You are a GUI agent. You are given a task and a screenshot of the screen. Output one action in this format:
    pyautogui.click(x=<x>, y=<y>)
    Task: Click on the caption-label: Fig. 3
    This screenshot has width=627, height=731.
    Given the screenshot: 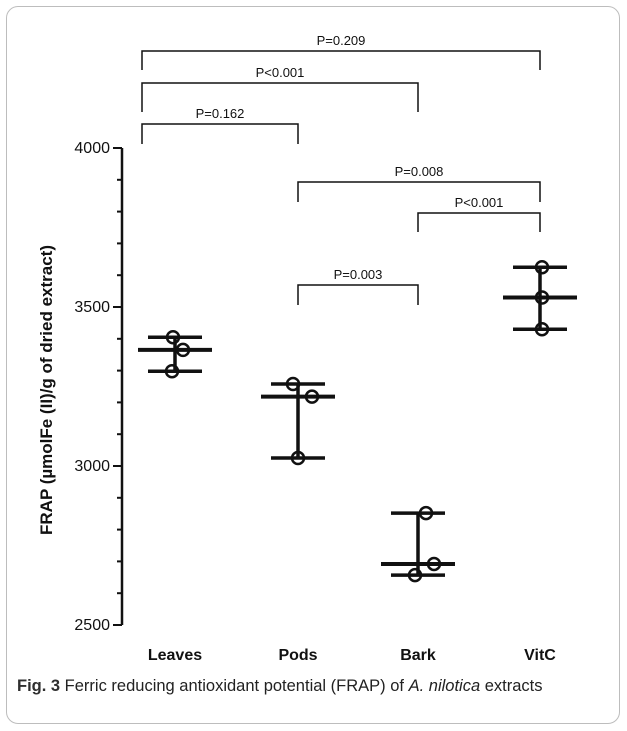 What is the action you would take?
    pyautogui.click(x=39, y=686)
    